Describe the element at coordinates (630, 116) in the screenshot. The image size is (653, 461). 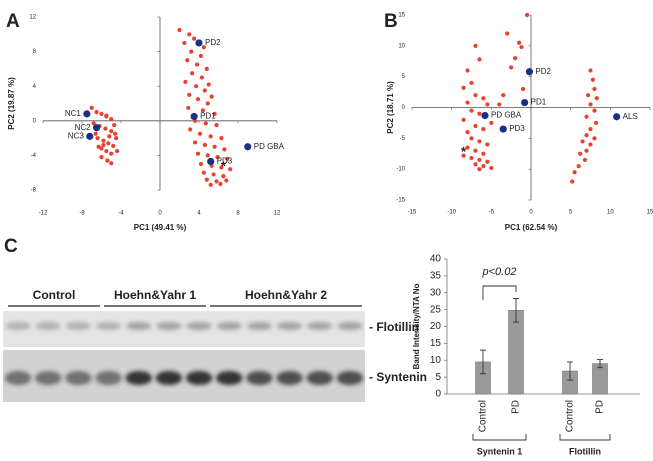
I see `point-label: ALS` at that location.